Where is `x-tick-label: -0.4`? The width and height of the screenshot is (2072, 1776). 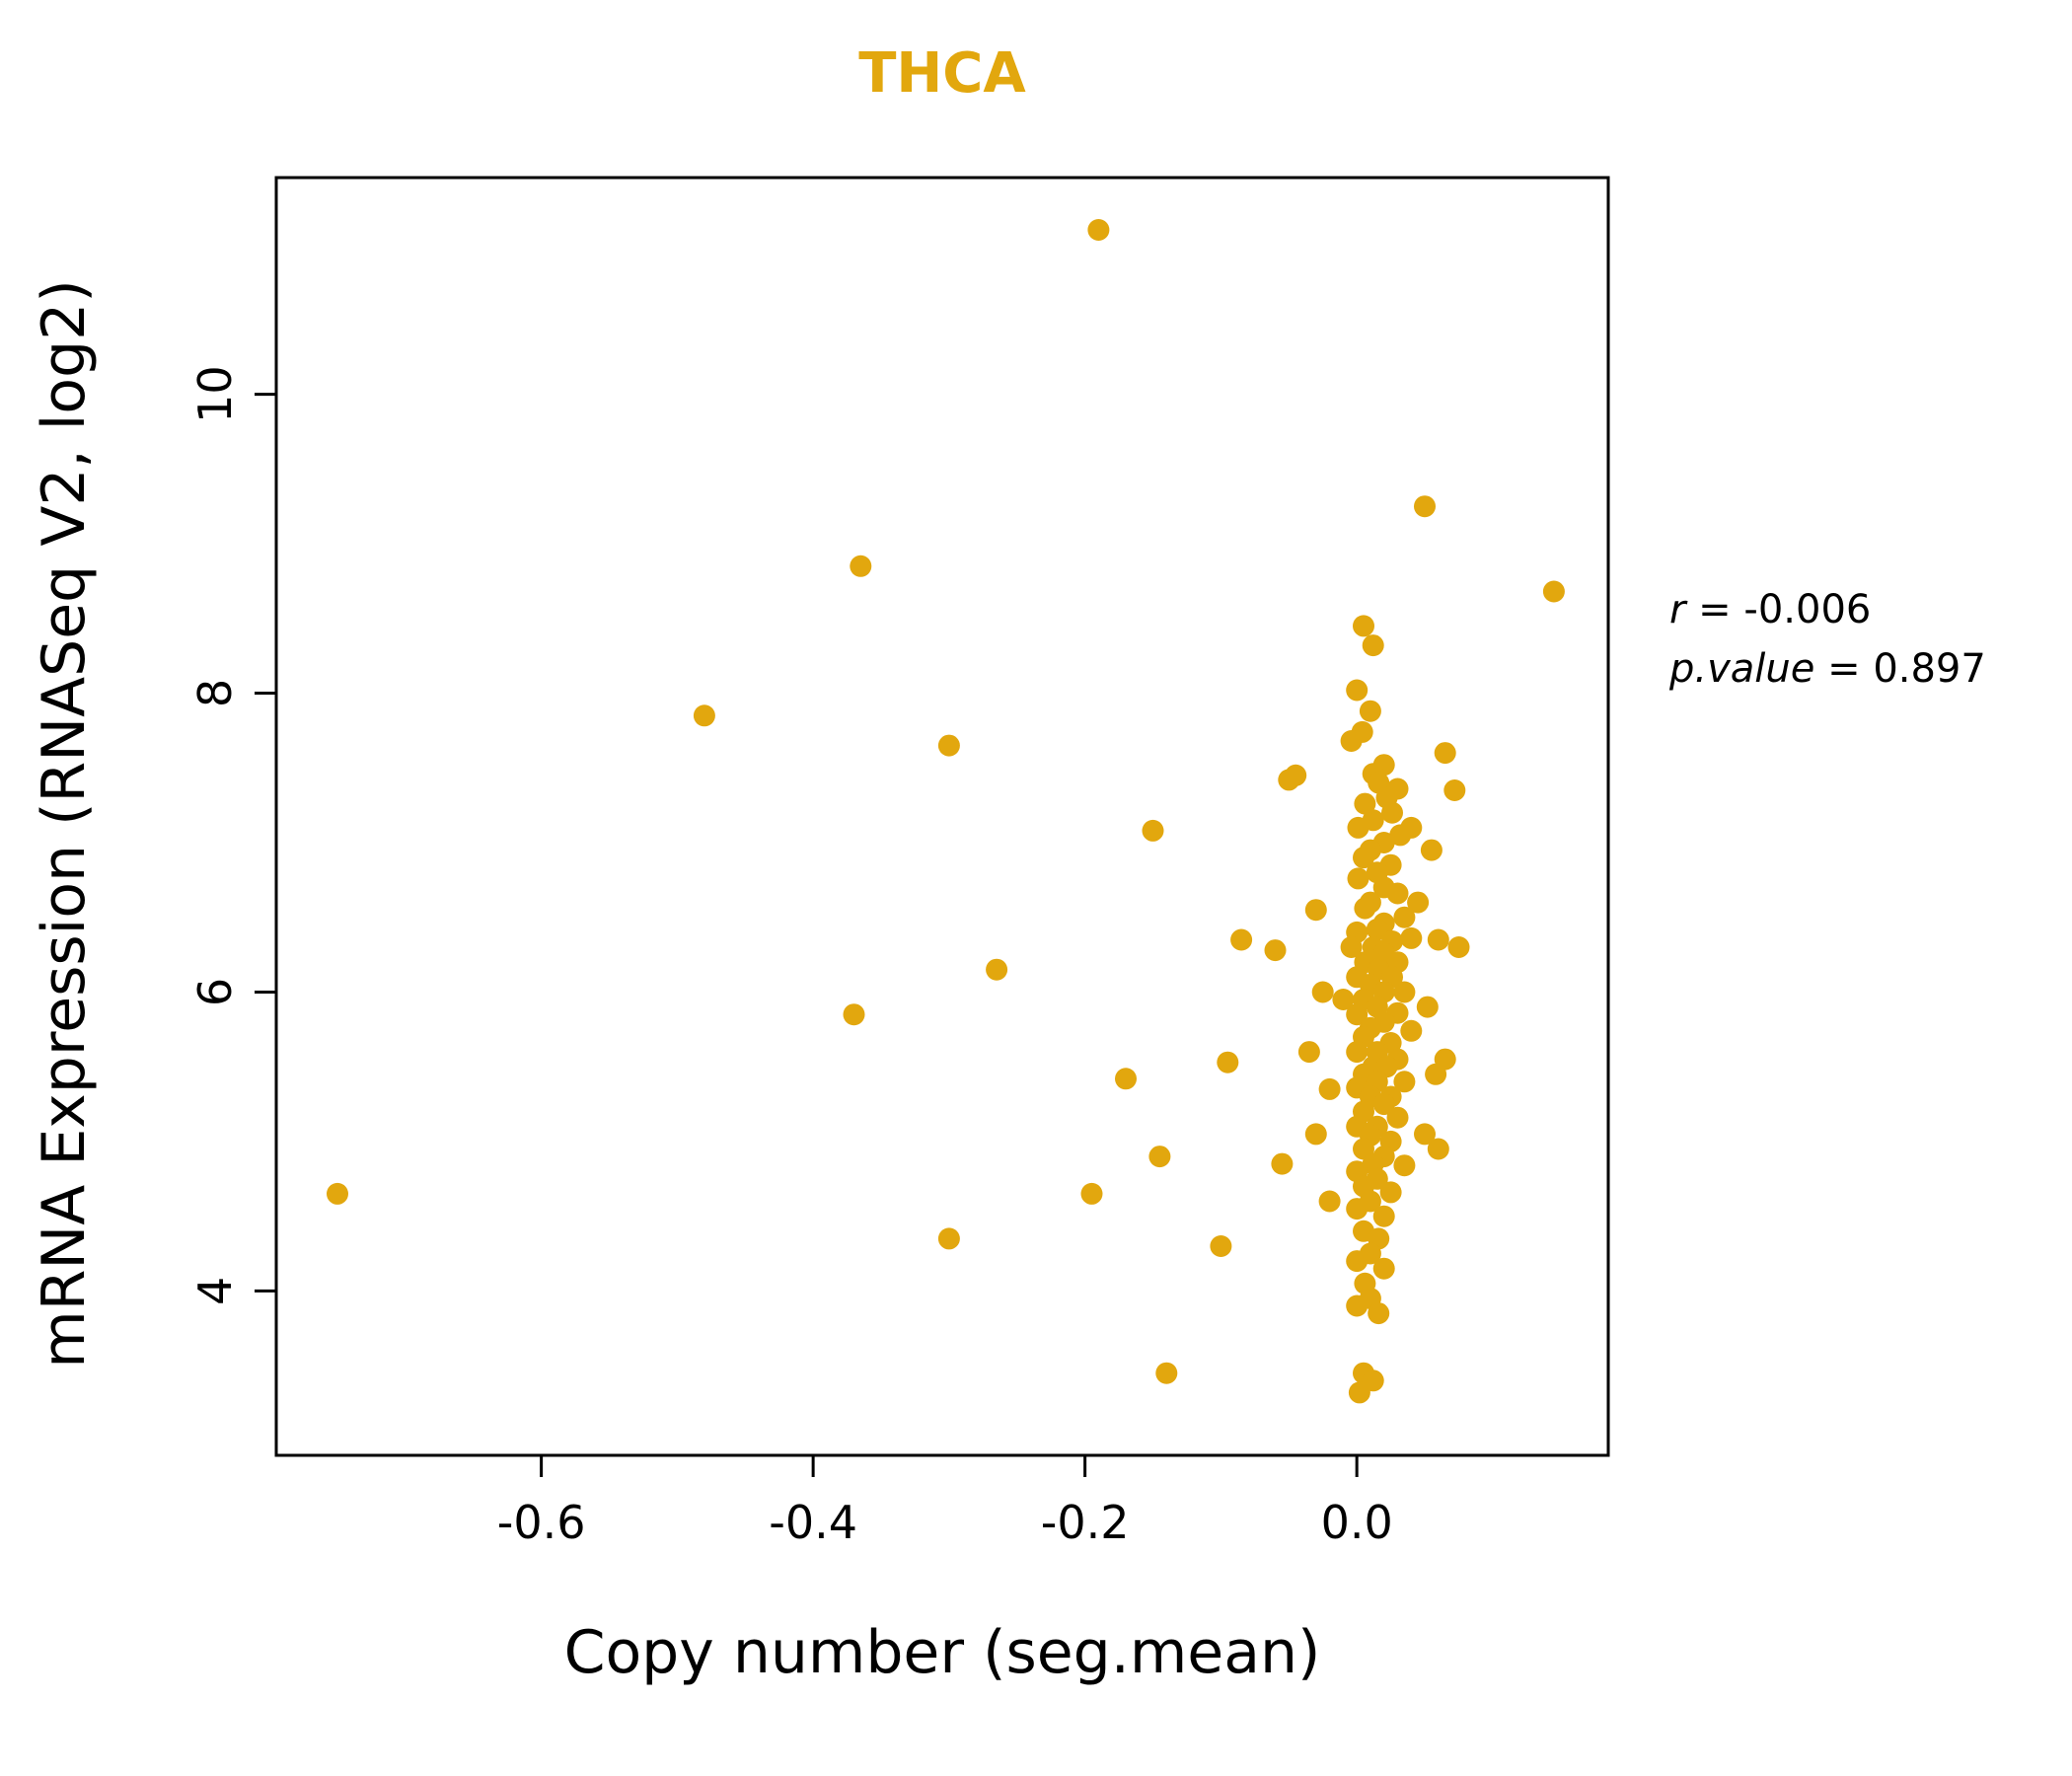 x-tick-label: -0.4 is located at coordinates (813, 1522).